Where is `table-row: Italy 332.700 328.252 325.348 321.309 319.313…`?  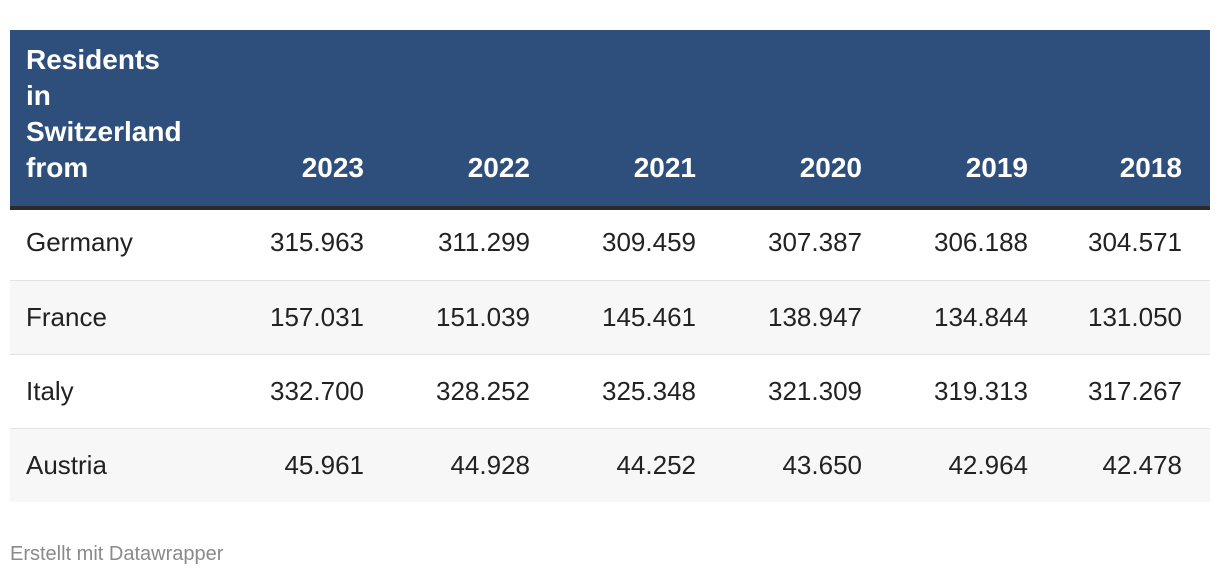 table-row: Italy 332.700 328.252 325.348 321.309 319.313… is located at coordinates (610, 390).